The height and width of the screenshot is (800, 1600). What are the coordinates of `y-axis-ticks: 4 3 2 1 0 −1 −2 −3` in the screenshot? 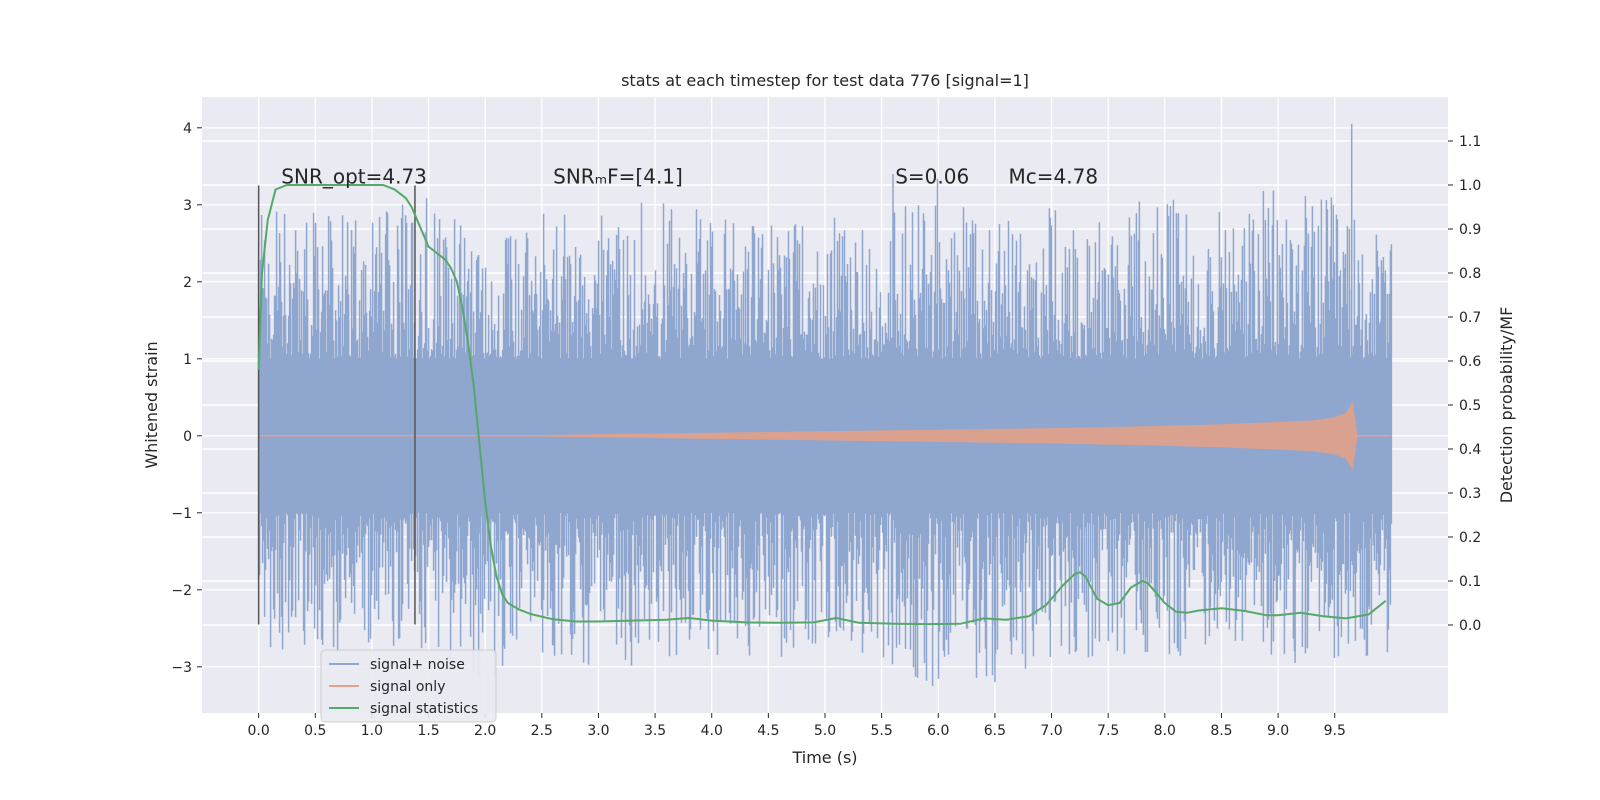 It's located at (186, 398).